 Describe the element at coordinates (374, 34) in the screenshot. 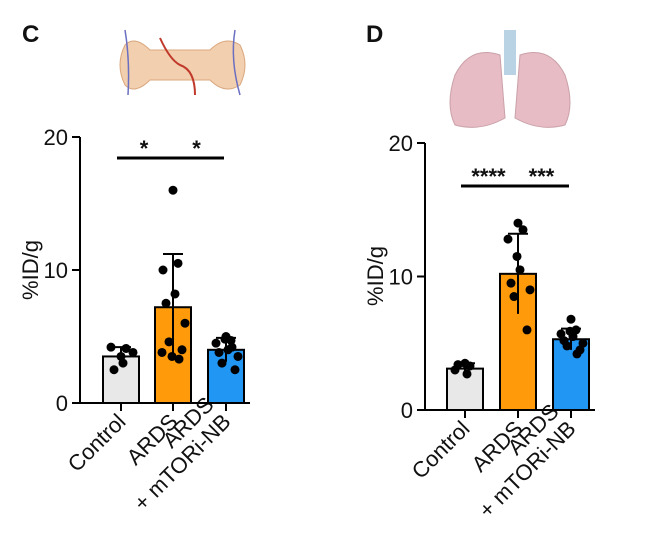

I see `panel-label: D` at that location.